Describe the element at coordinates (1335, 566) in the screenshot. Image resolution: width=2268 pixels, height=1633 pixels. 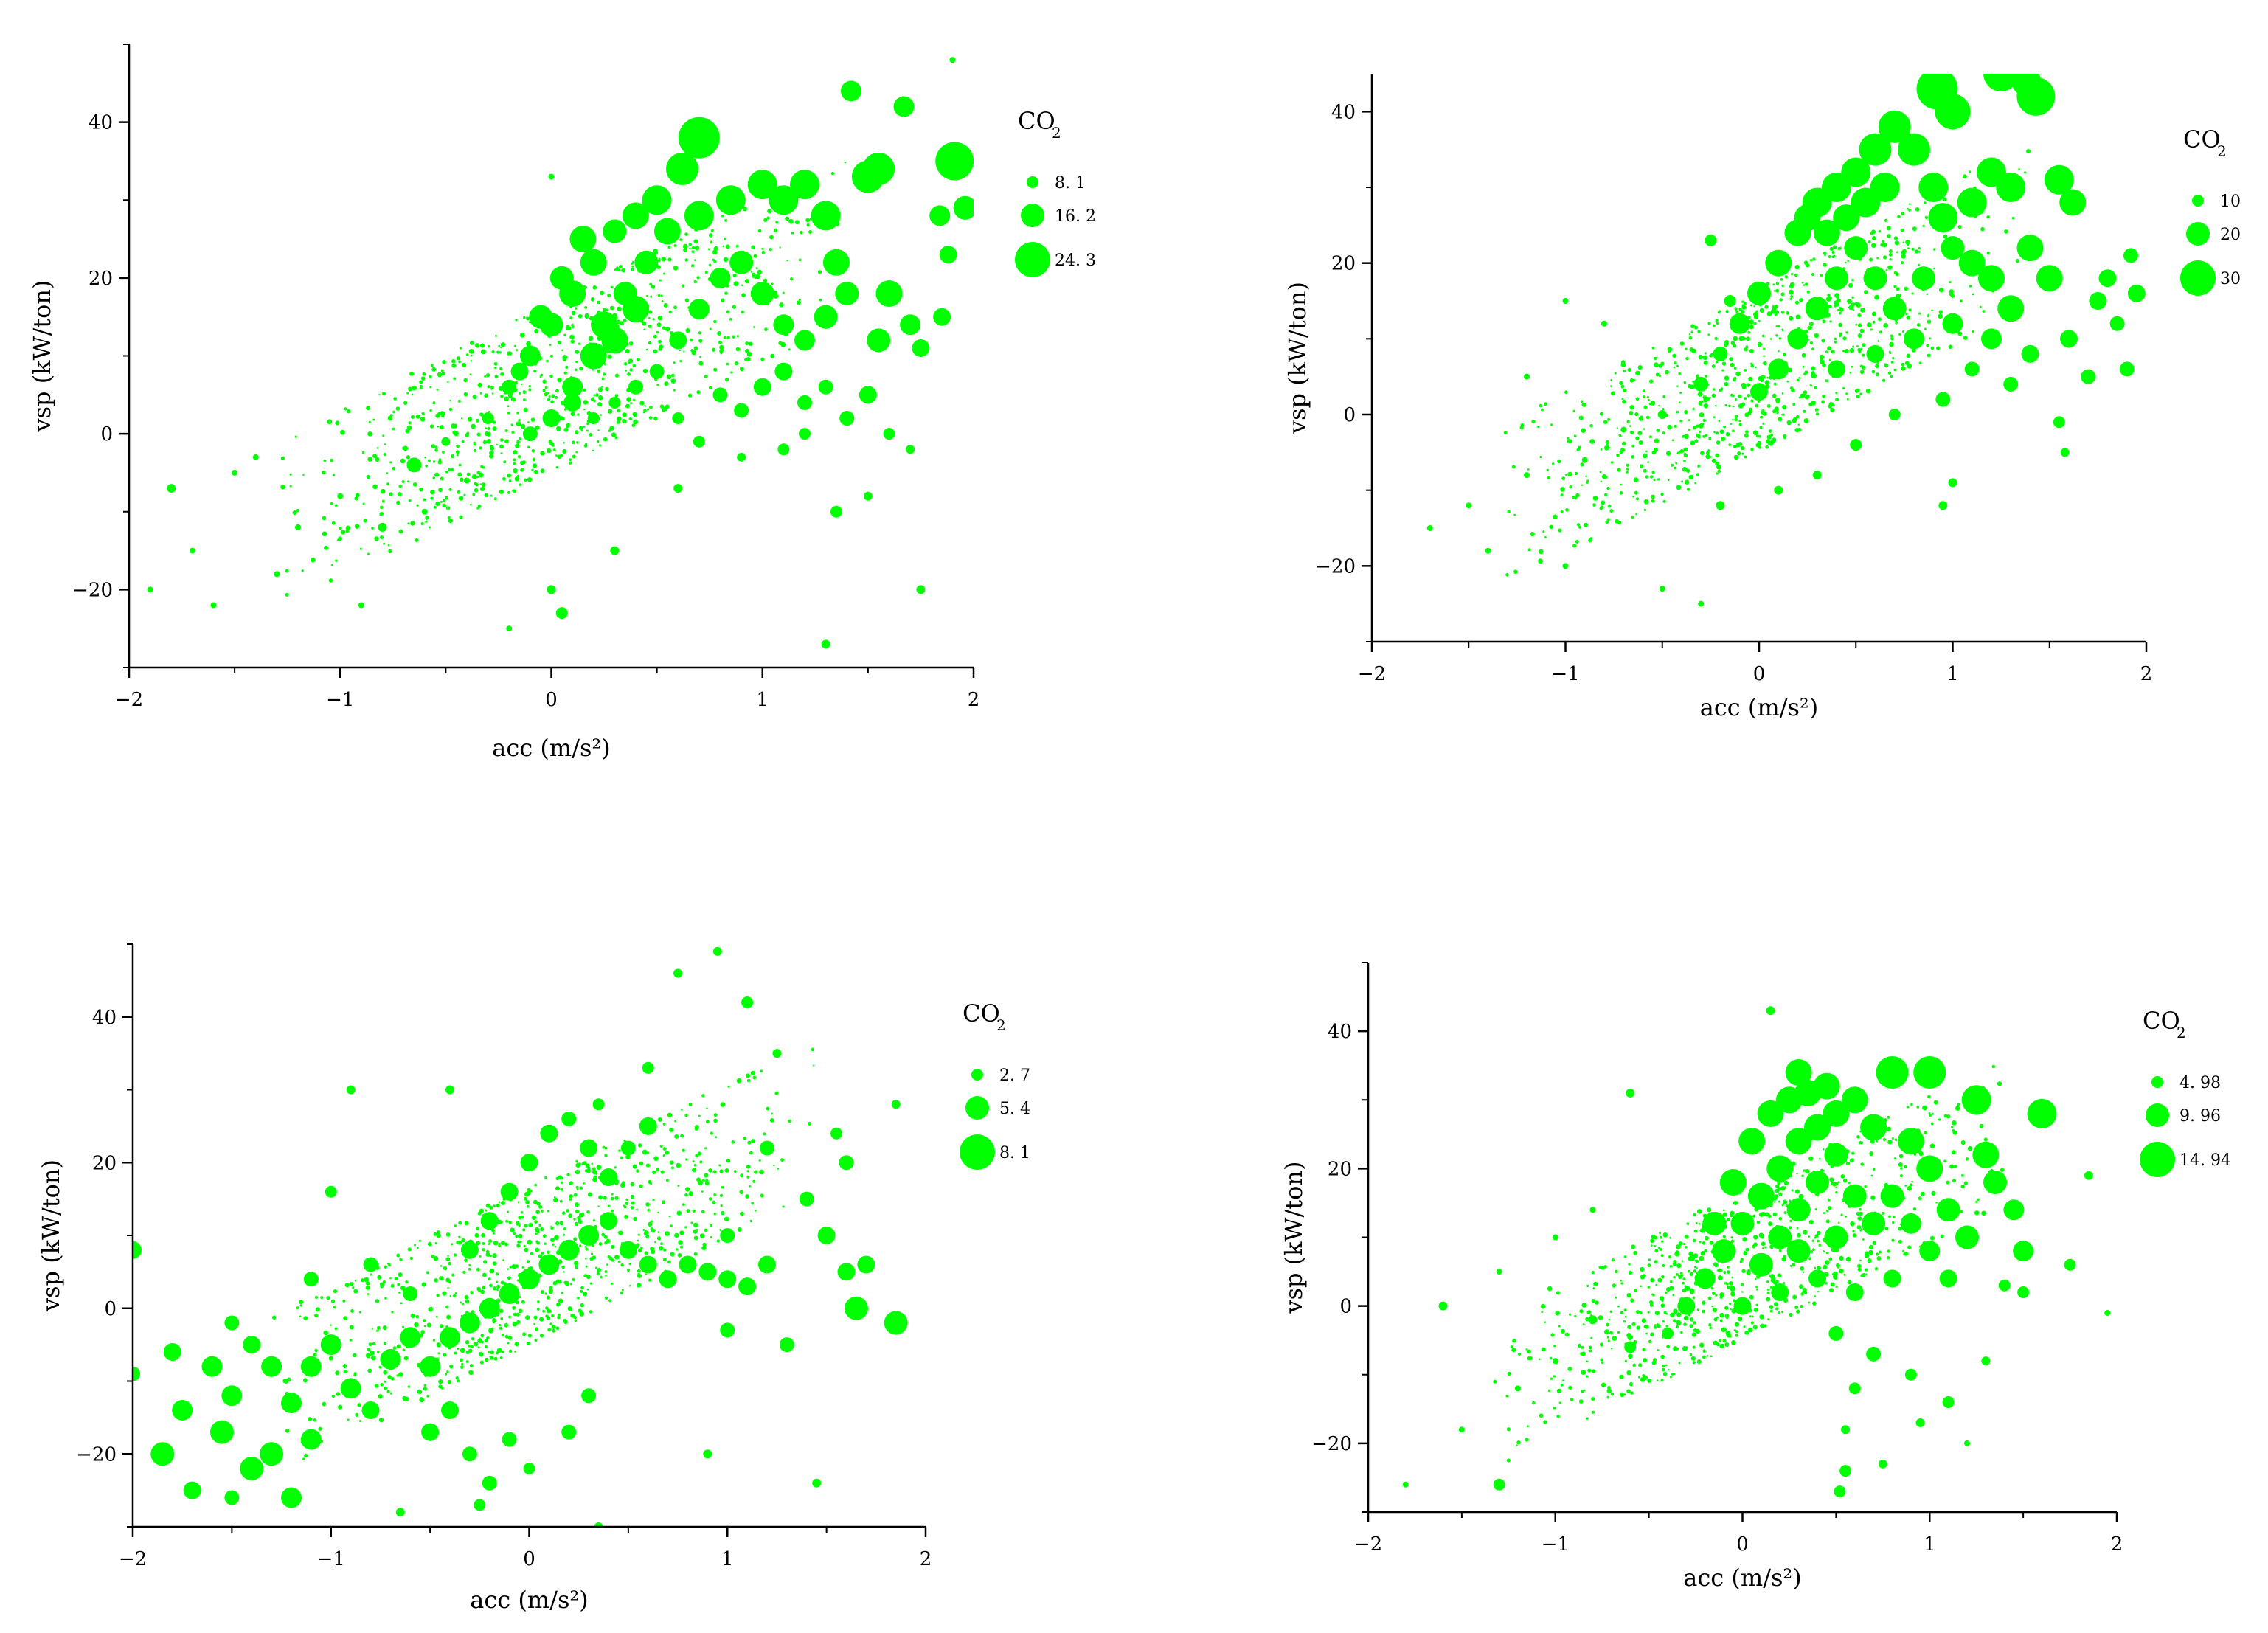
I see `y-tick-label: −20` at that location.